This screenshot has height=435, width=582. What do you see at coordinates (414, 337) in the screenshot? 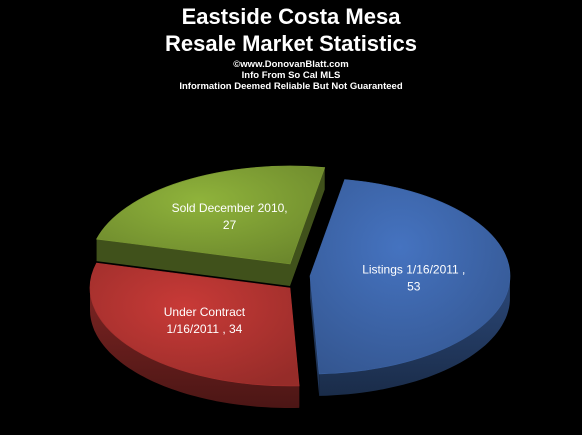
I see `slice-rim` at bounding box center [414, 337].